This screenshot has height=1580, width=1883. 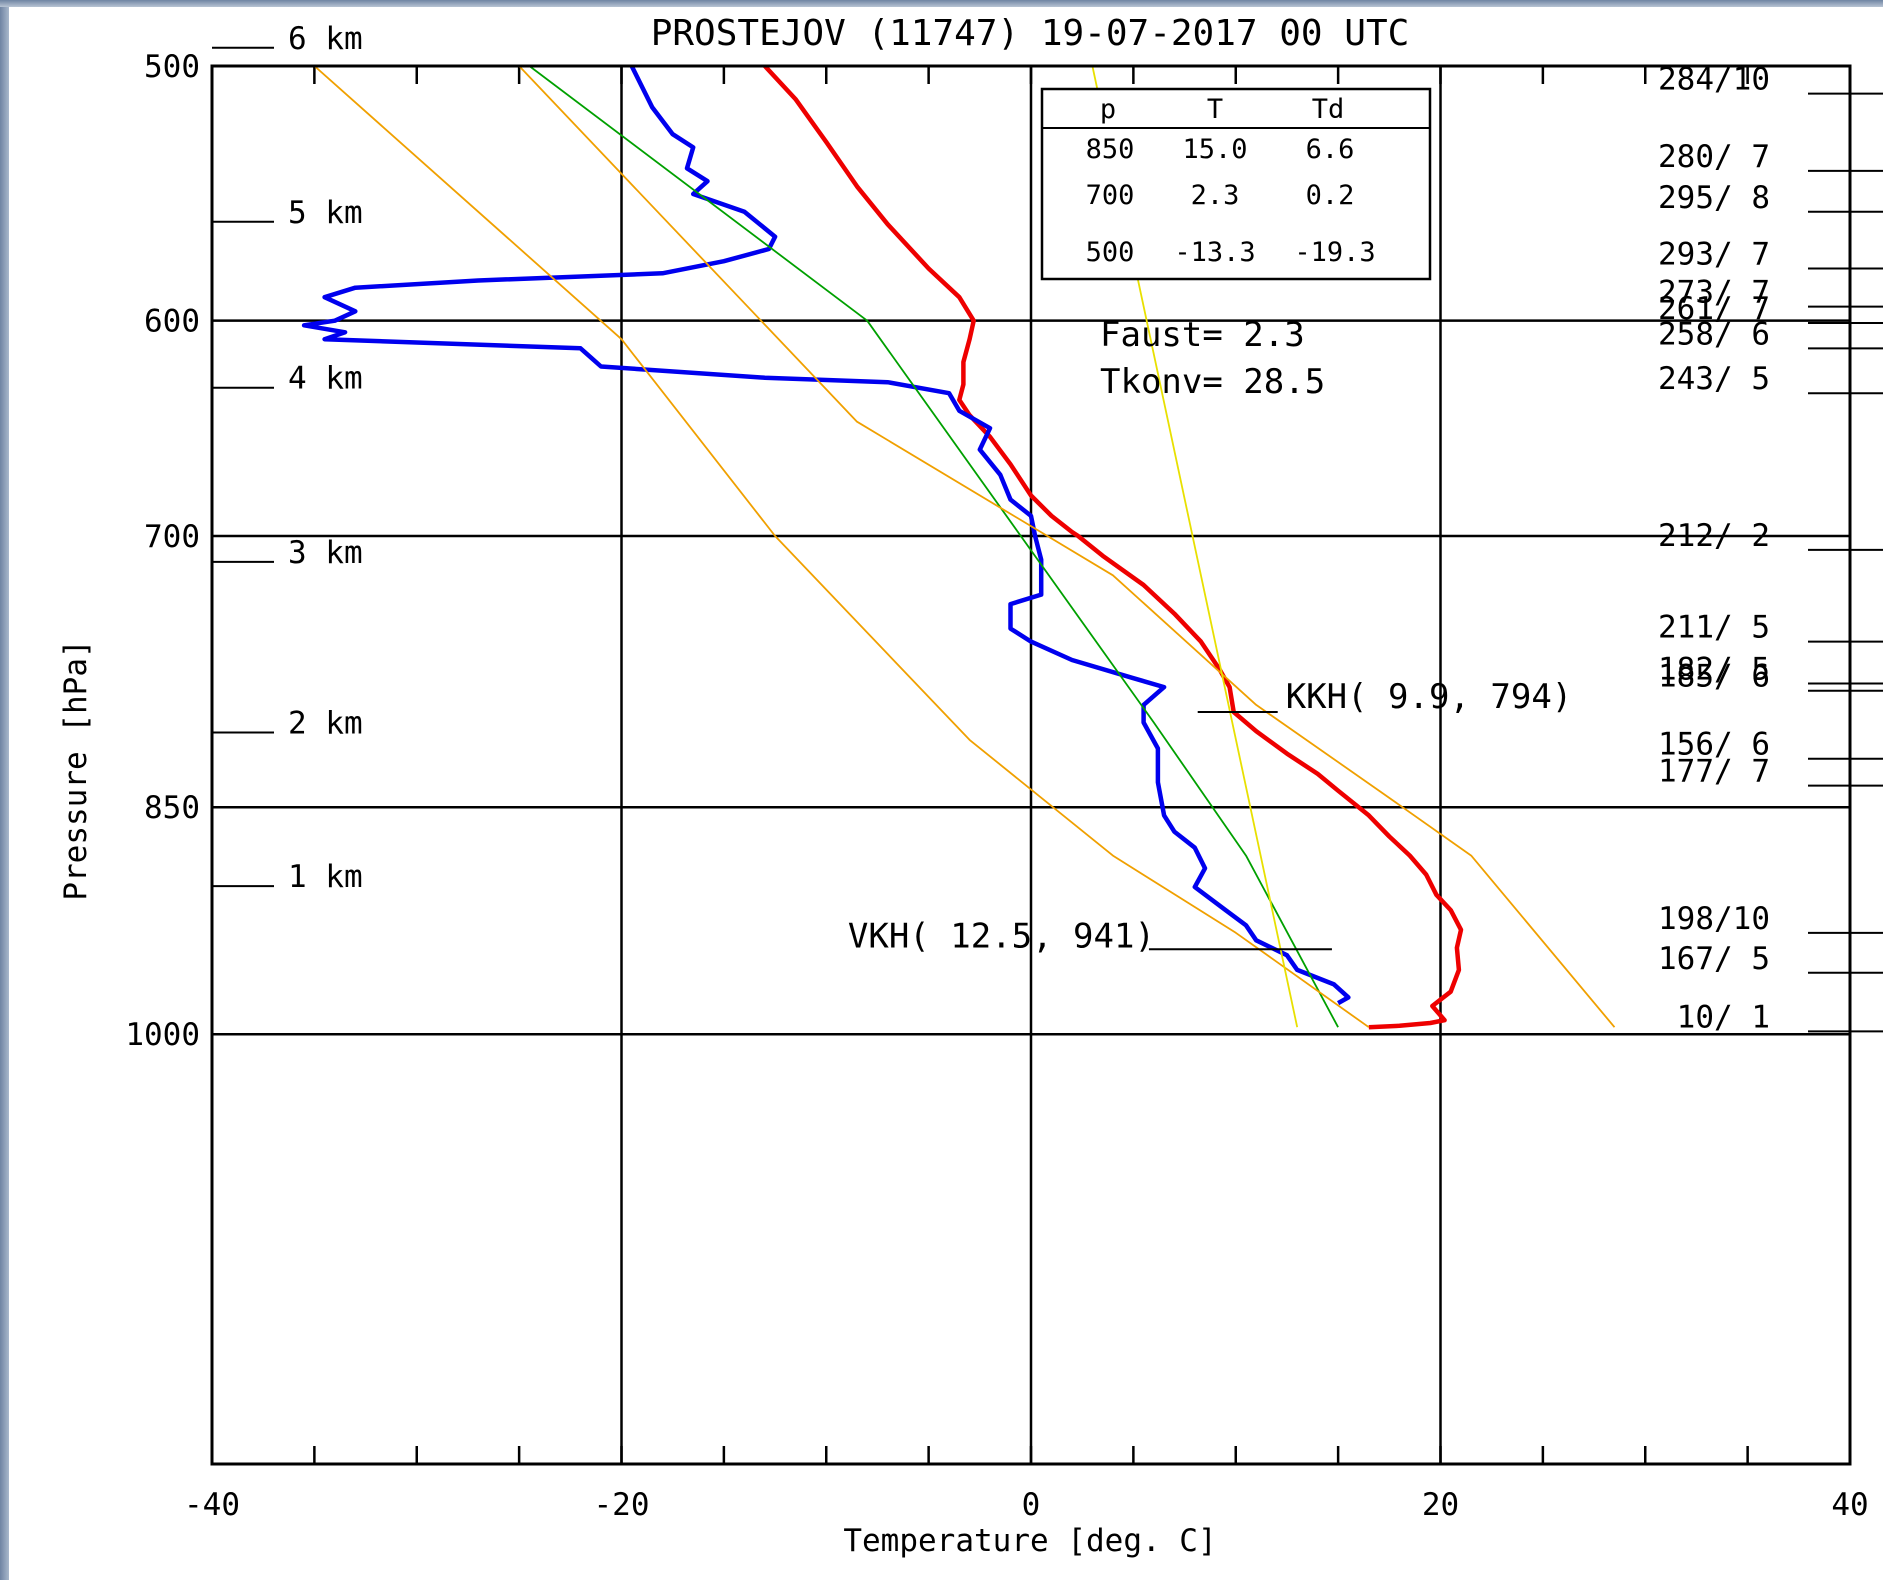 I want to click on info-row-700-t: 2.3, so click(x=1215, y=195).